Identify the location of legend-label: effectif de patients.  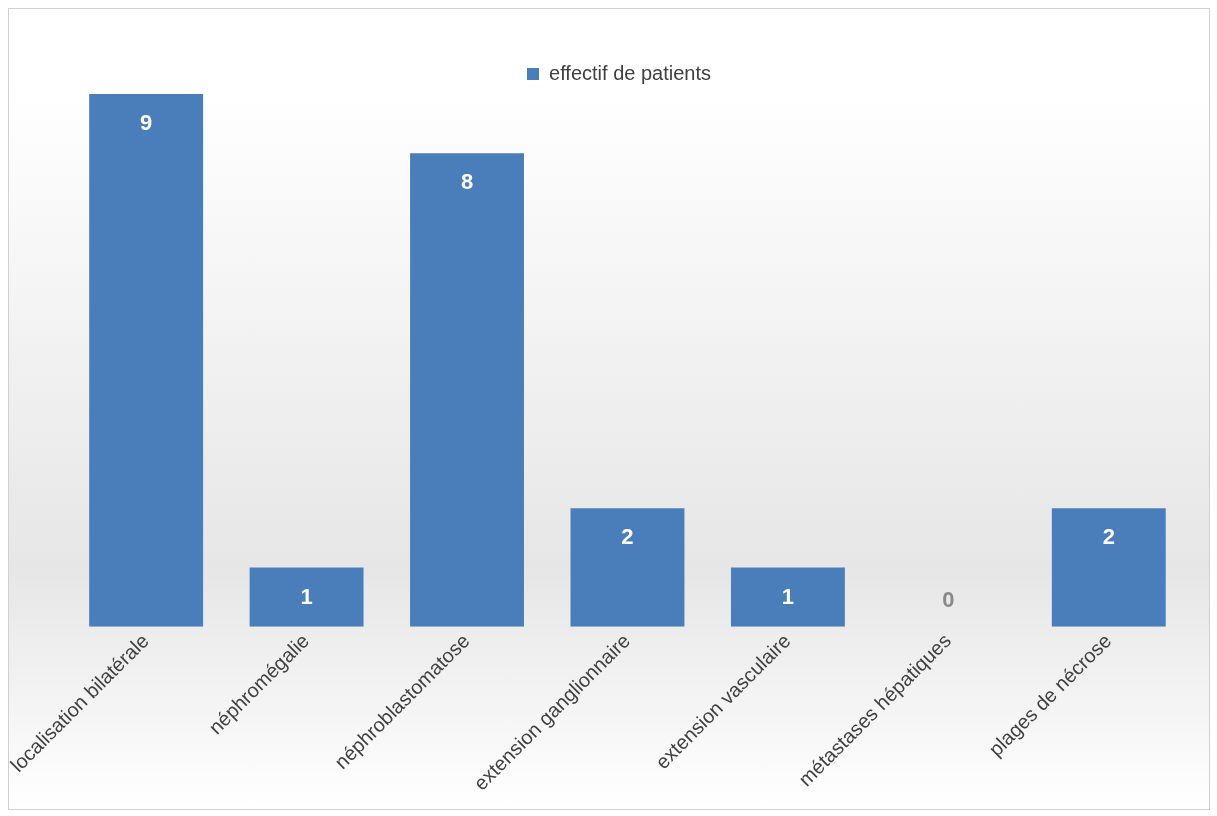
(630, 72).